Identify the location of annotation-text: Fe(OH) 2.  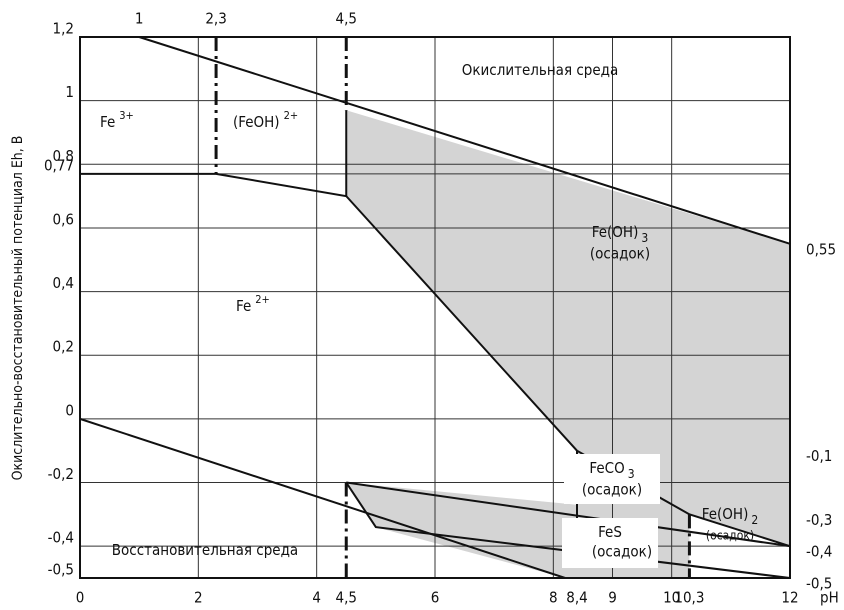
(730, 516).